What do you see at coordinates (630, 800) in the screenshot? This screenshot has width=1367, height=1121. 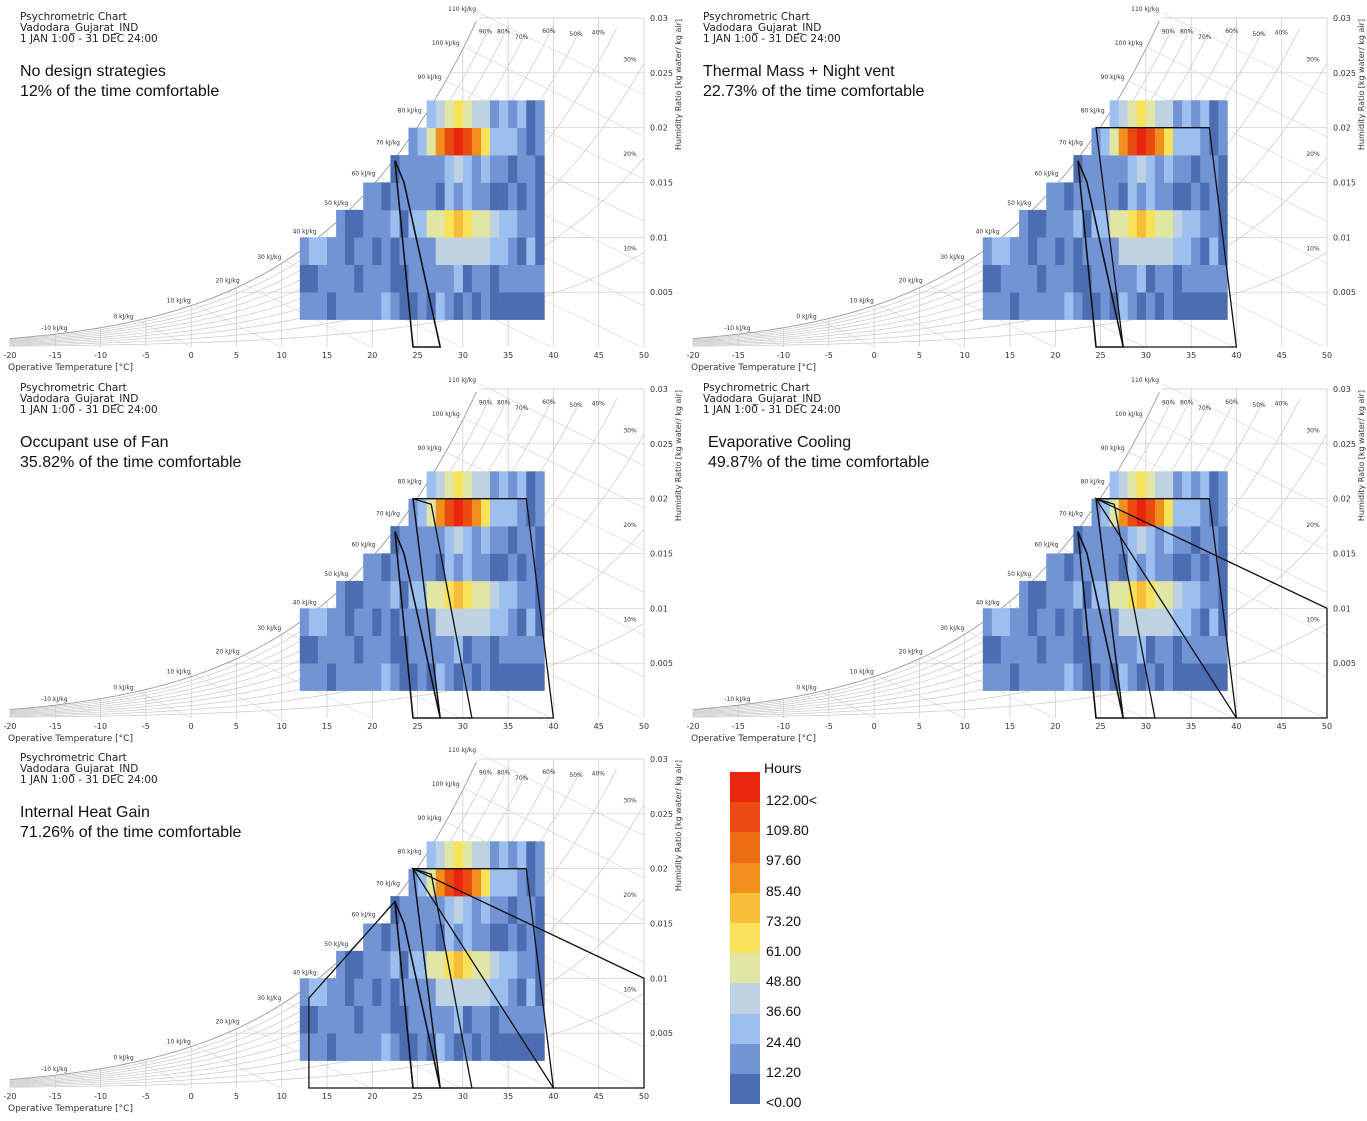 I see `rh-label: 30%` at bounding box center [630, 800].